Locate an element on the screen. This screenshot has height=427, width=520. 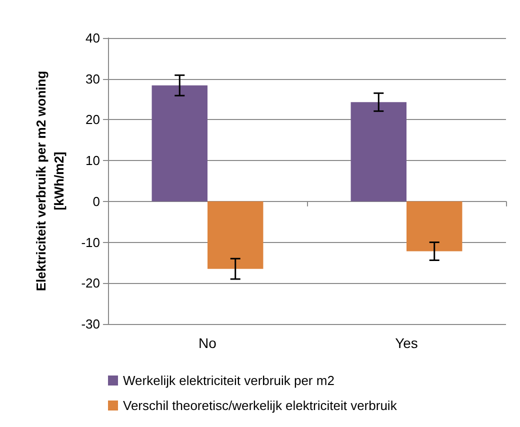
y-tick-label: 0 is located at coordinates (96, 201).